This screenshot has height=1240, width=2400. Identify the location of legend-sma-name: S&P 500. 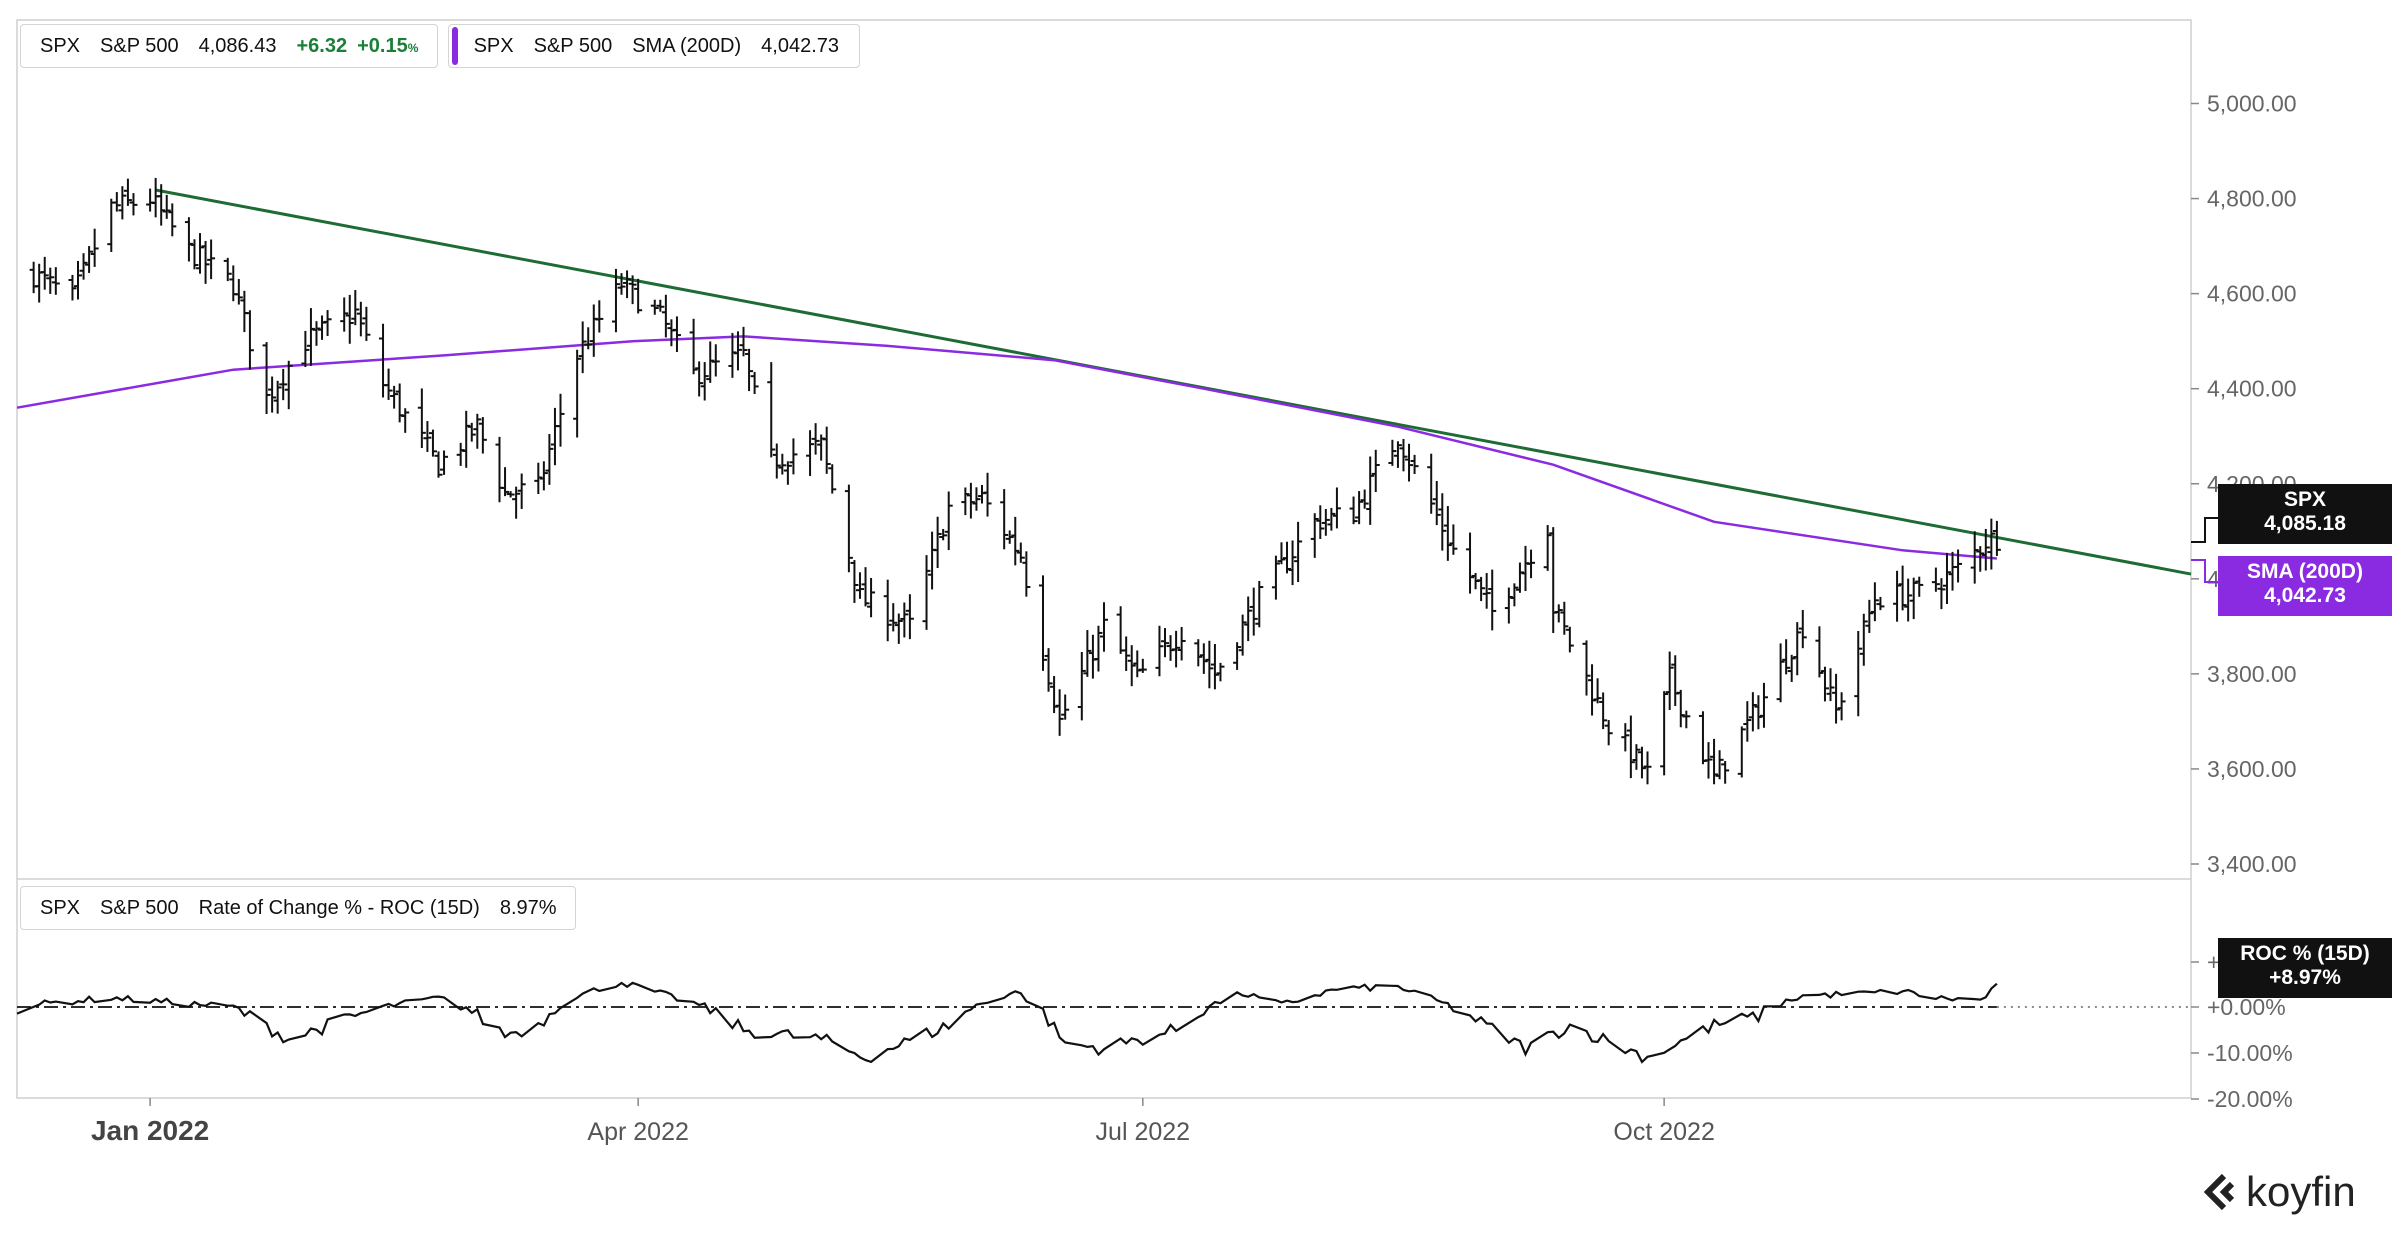
(573, 45).